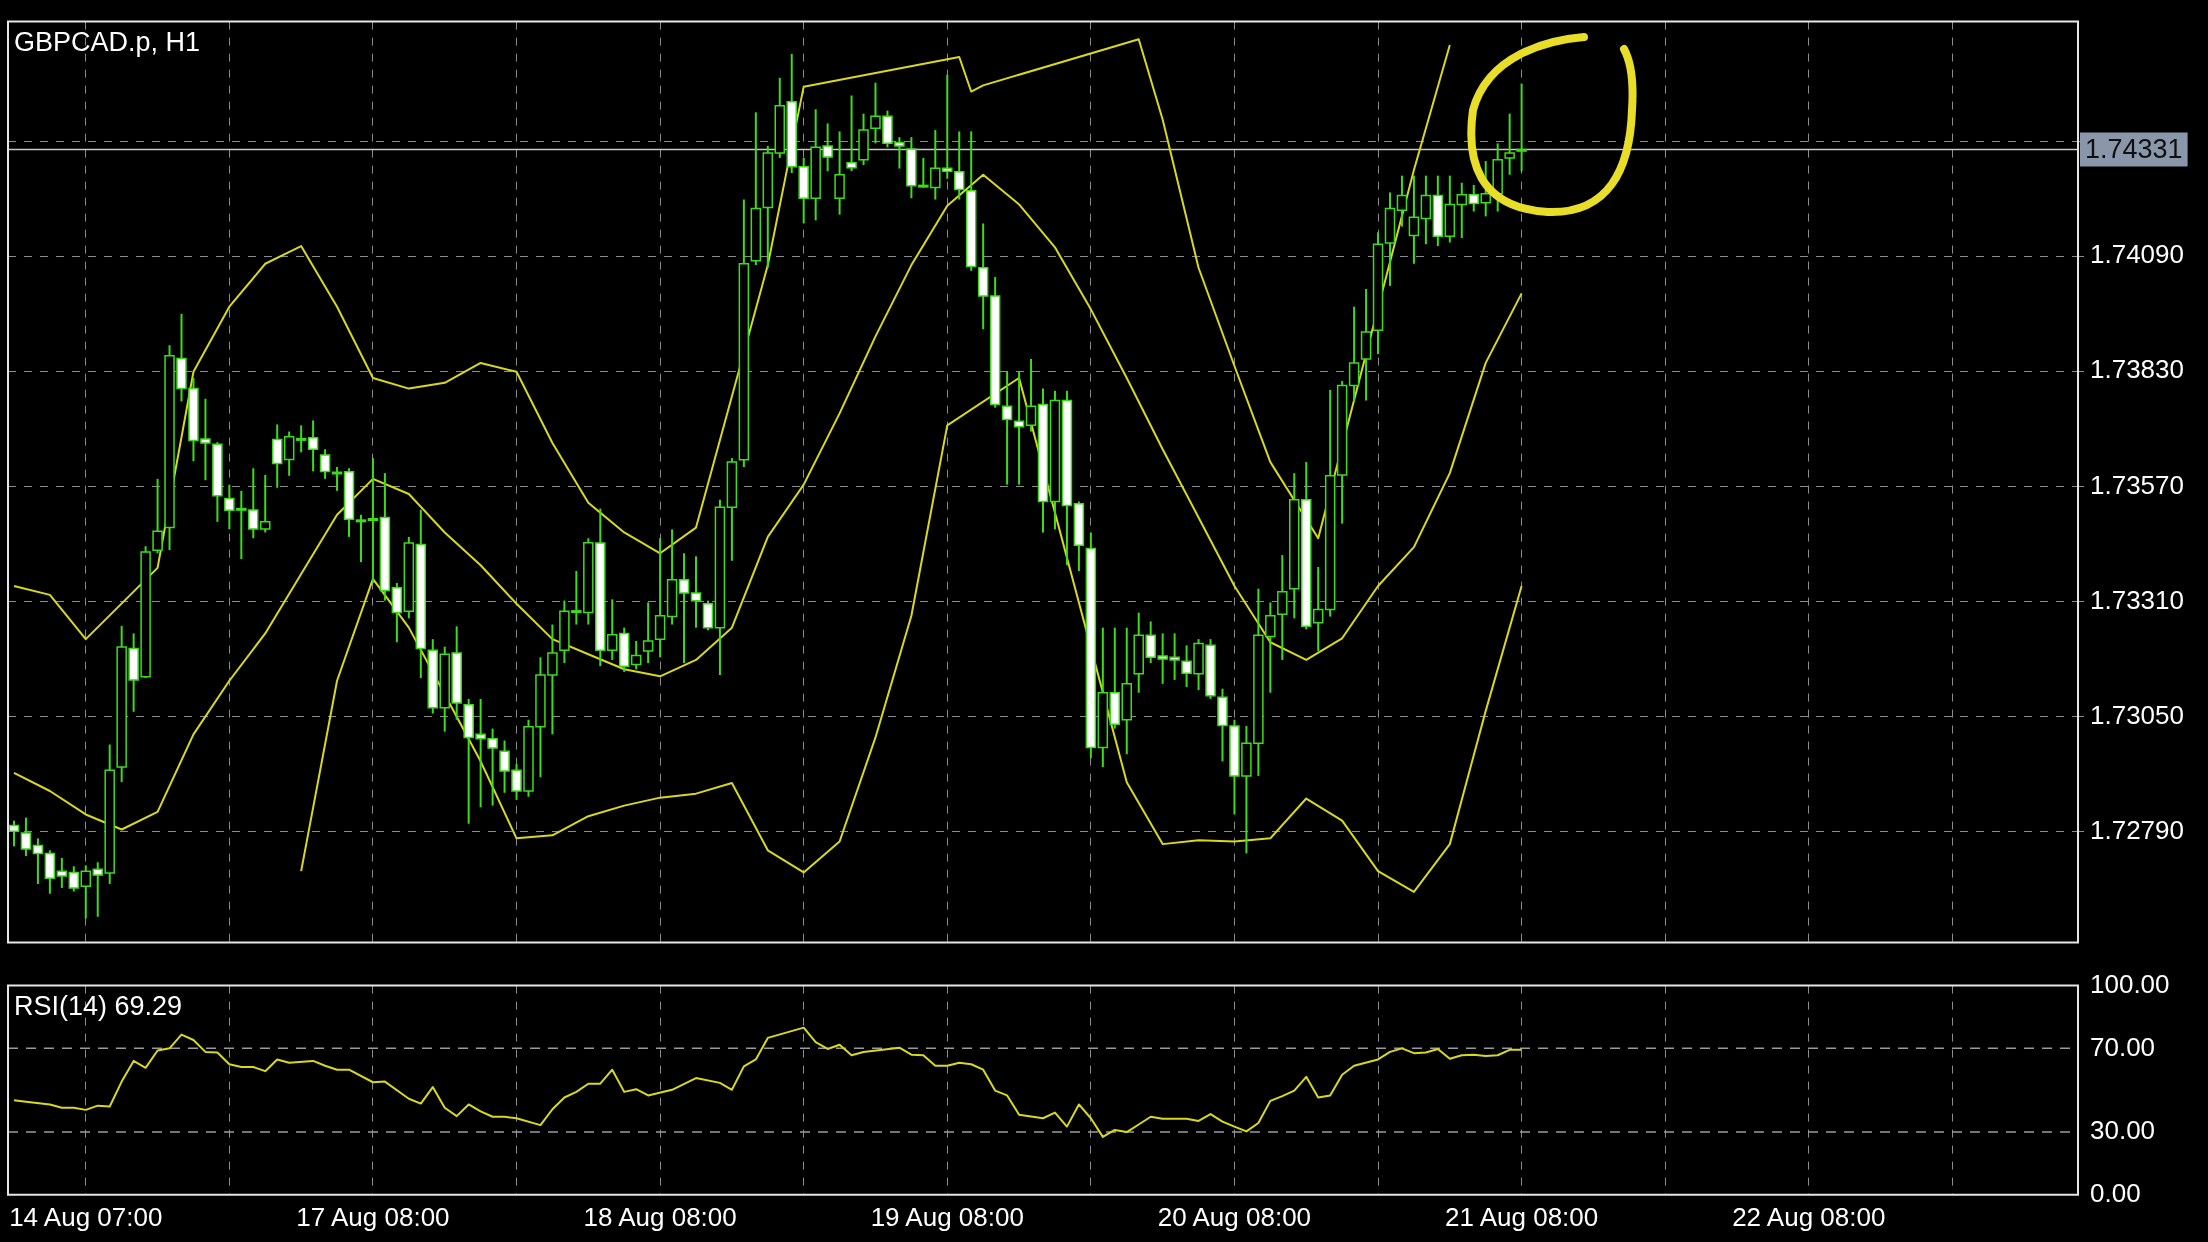  What do you see at coordinates (1809, 1216) in the screenshot?
I see `x-tick-label: 22 Aug 08:00` at bounding box center [1809, 1216].